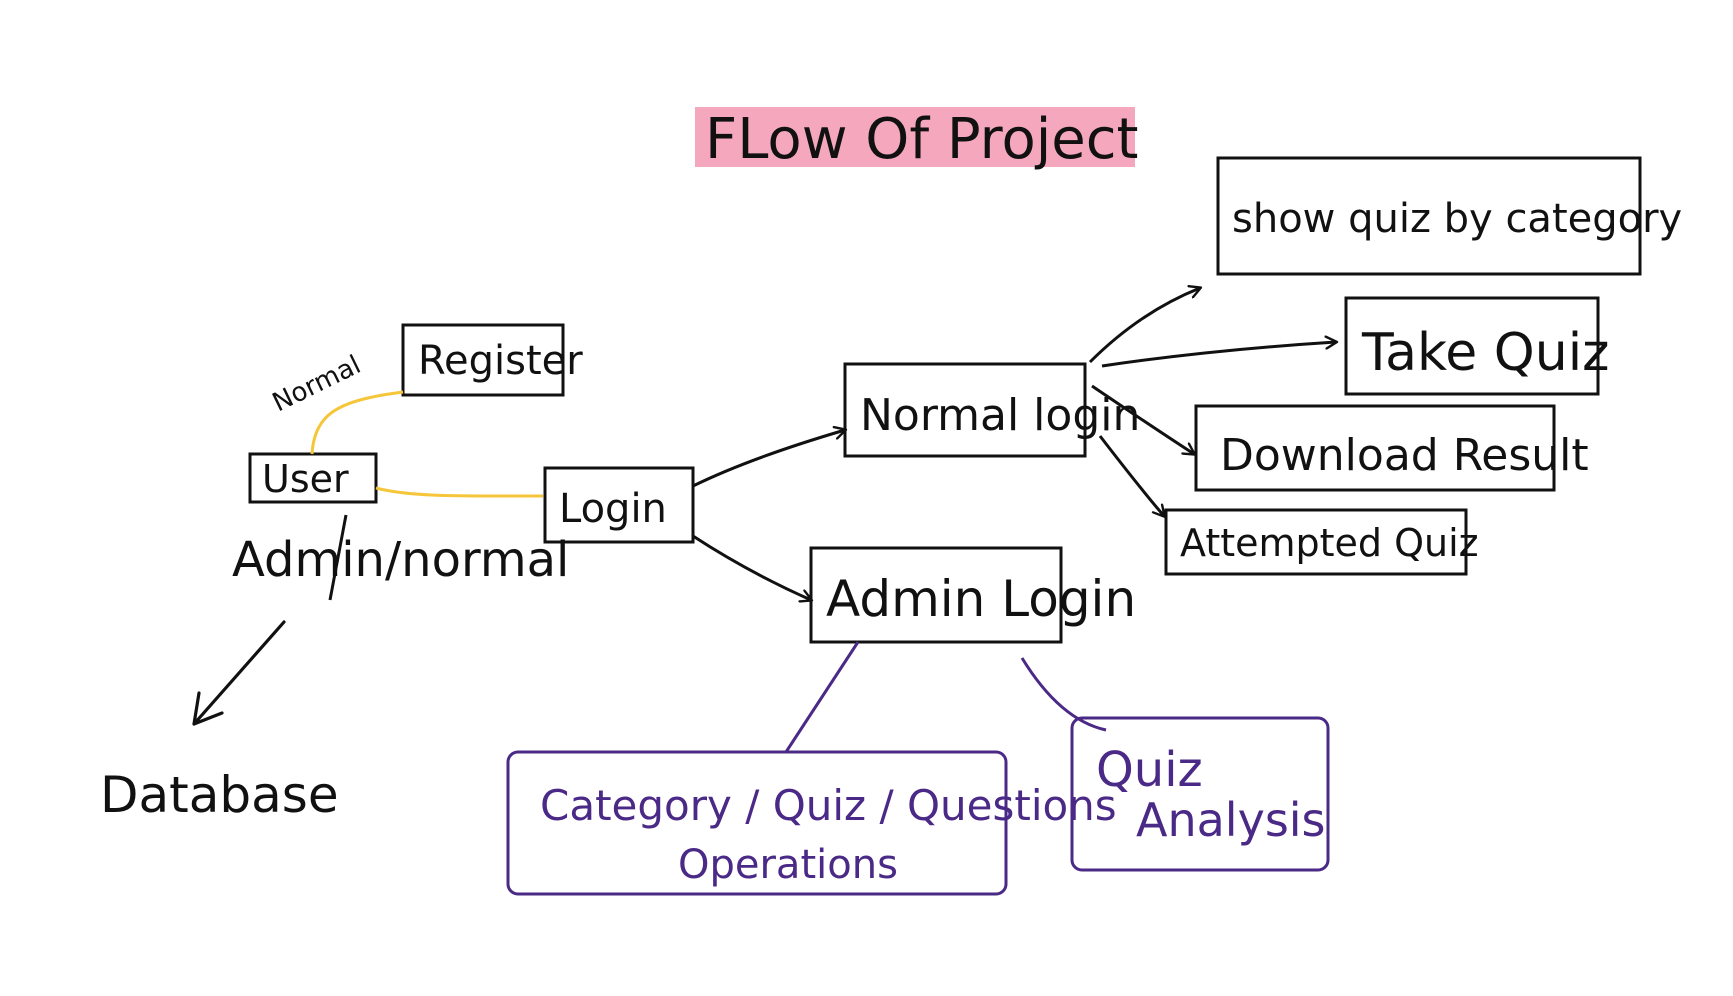 The width and height of the screenshot is (1733, 996). Describe the element at coordinates (338, 557) in the screenshot. I see `user-caption-slash-tail` at that location.